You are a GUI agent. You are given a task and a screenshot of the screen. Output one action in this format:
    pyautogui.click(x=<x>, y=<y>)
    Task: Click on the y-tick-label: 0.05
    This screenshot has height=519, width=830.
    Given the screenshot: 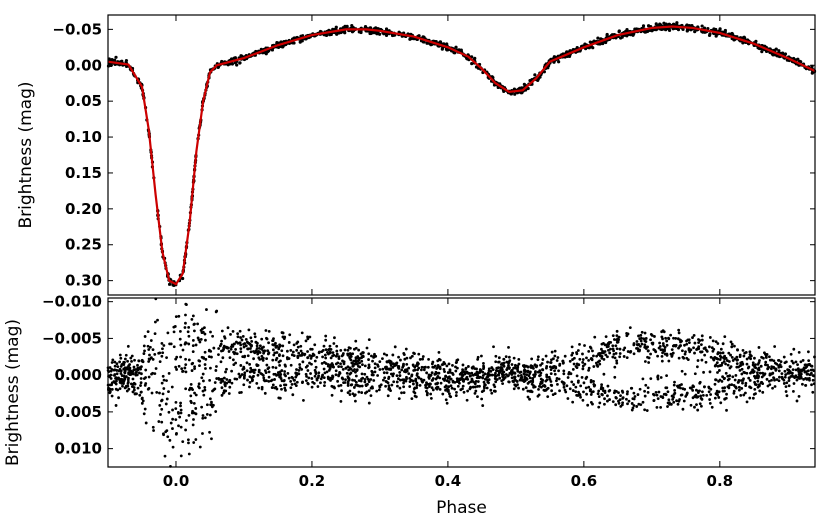 What is the action you would take?
    pyautogui.click(x=83, y=101)
    